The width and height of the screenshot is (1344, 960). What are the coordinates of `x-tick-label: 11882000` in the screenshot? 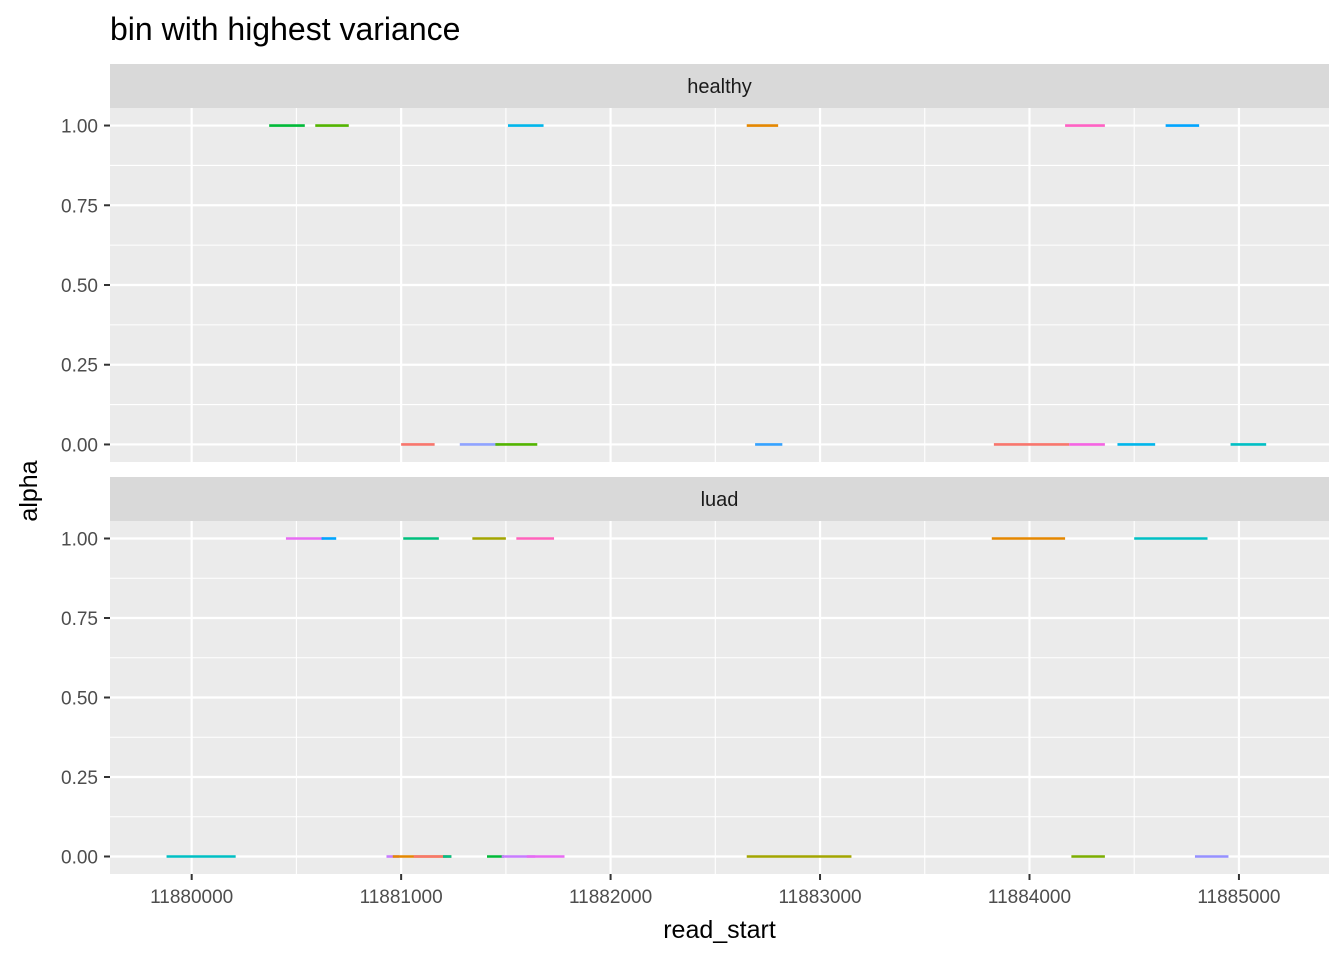 It's located at (610, 897).